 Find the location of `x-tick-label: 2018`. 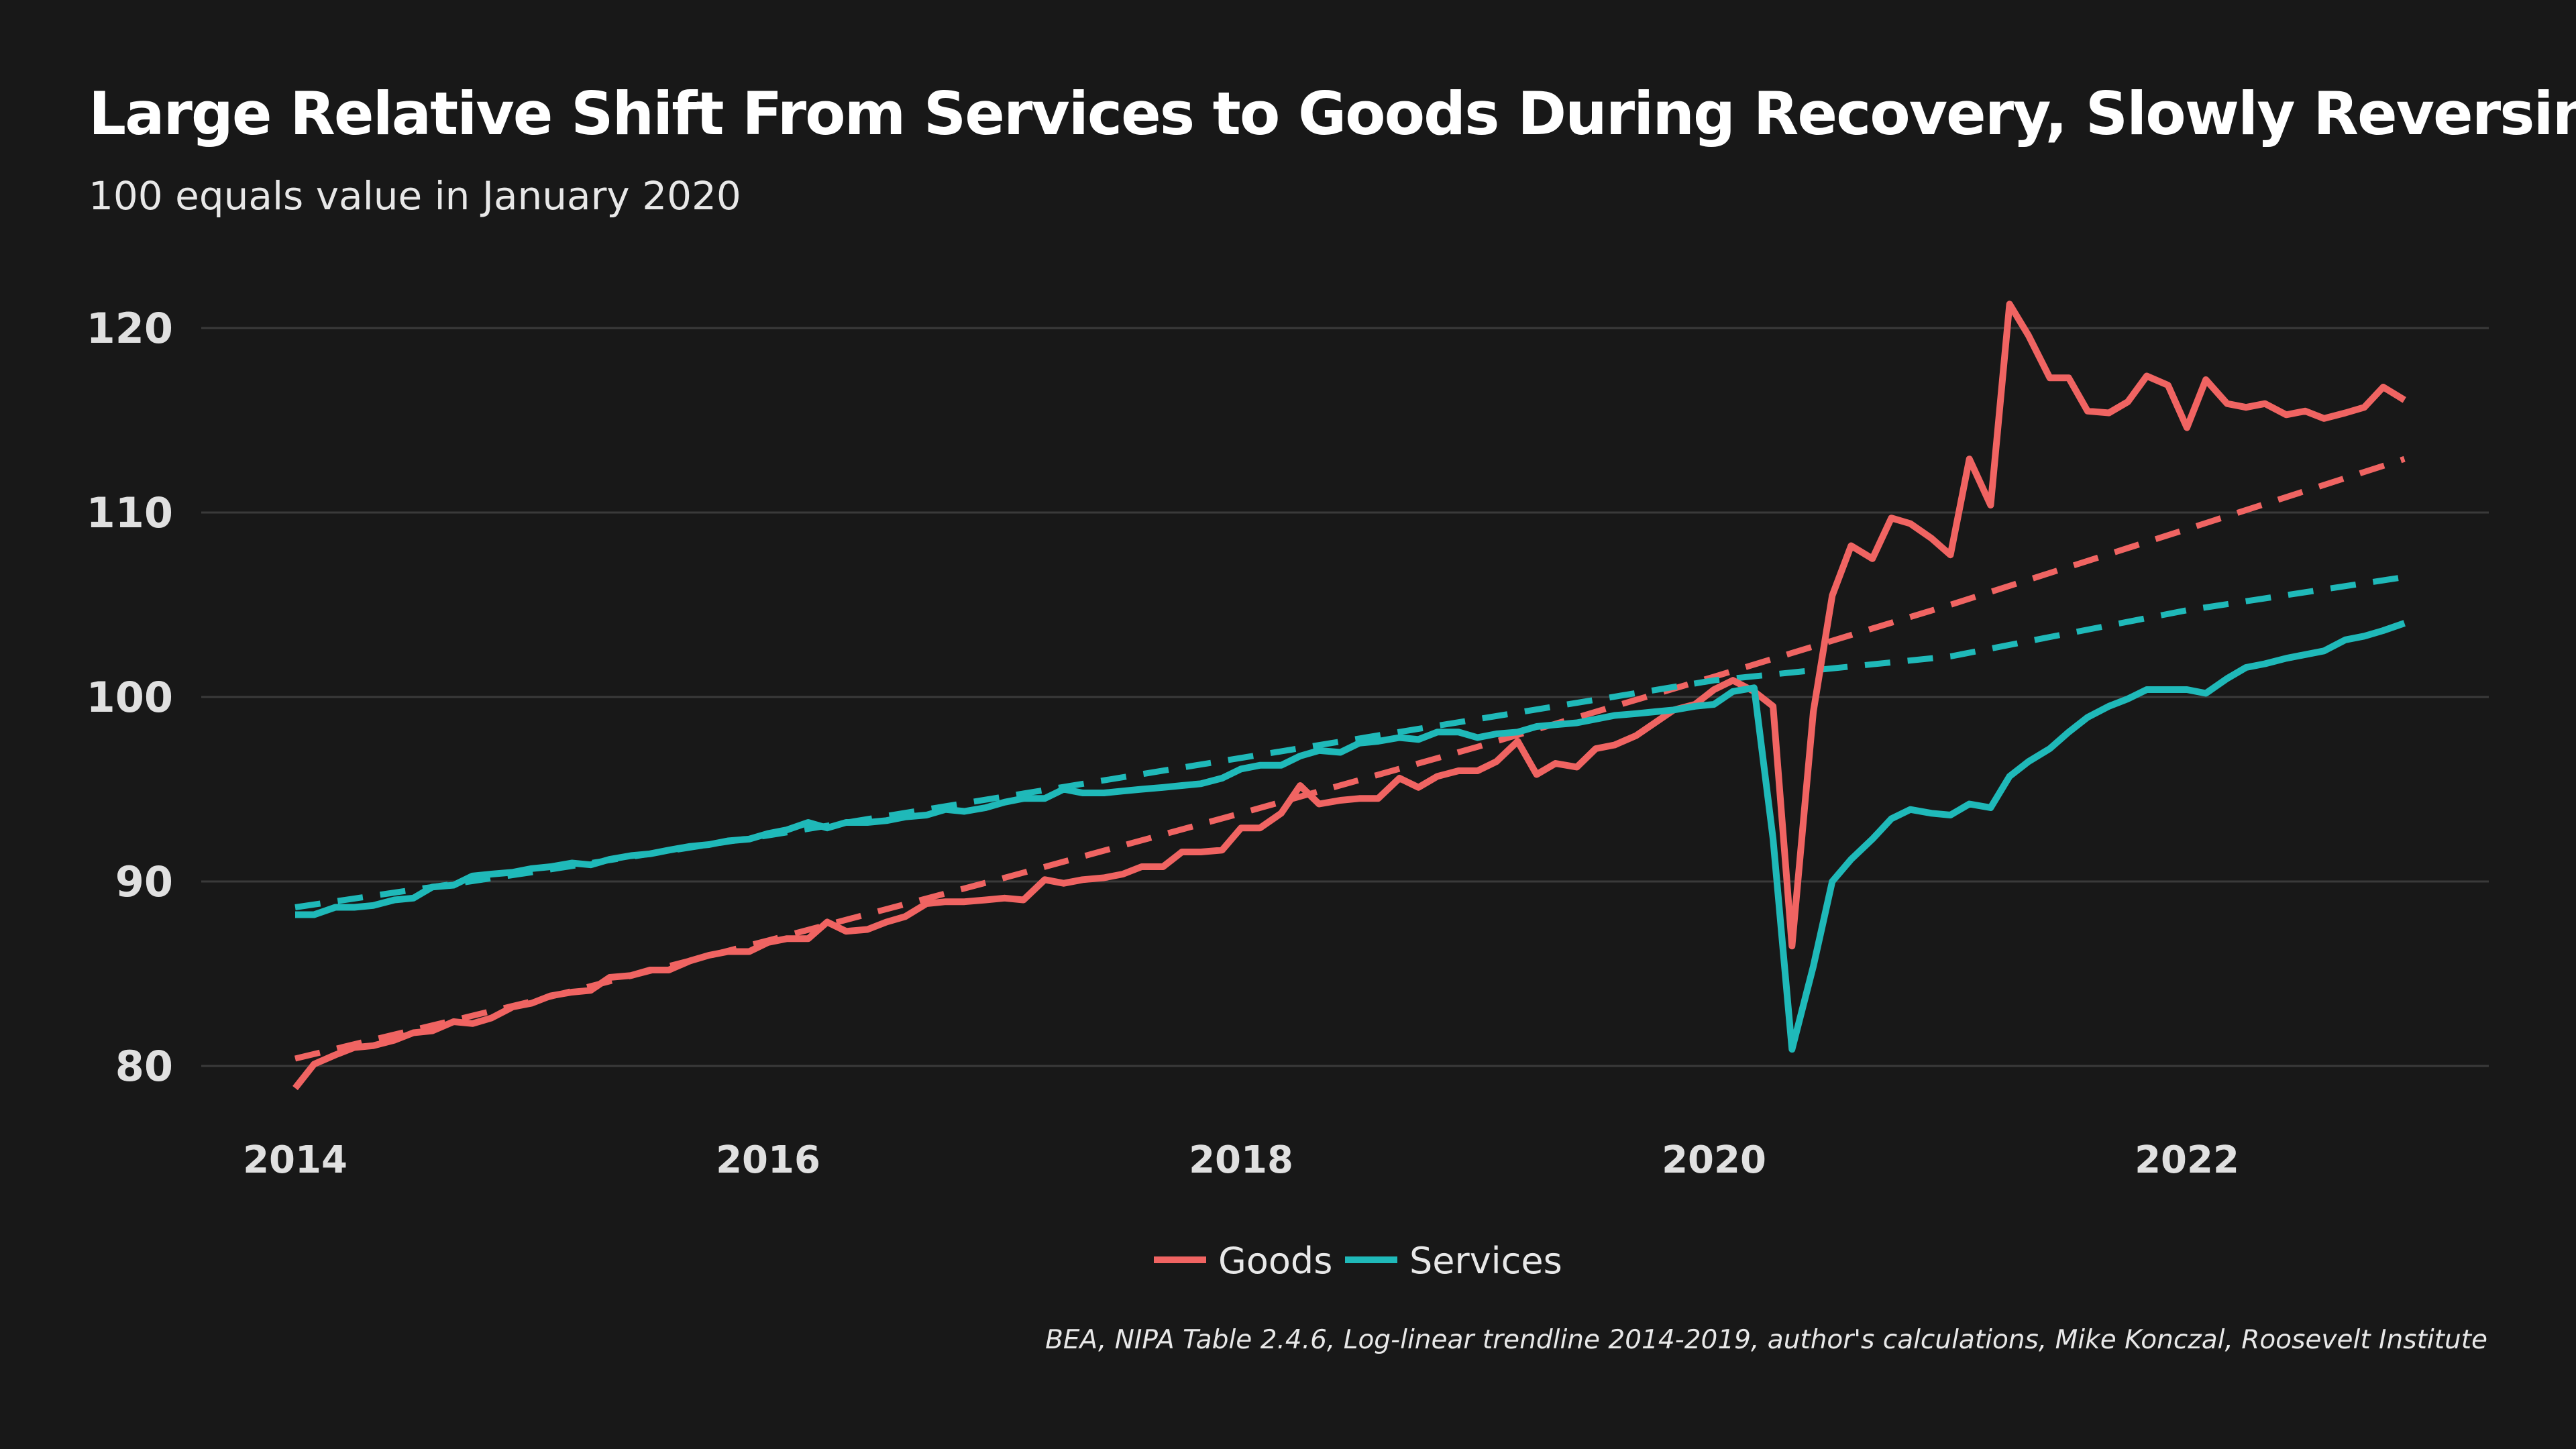

x-tick-label: 2018 is located at coordinates (1241, 1160).